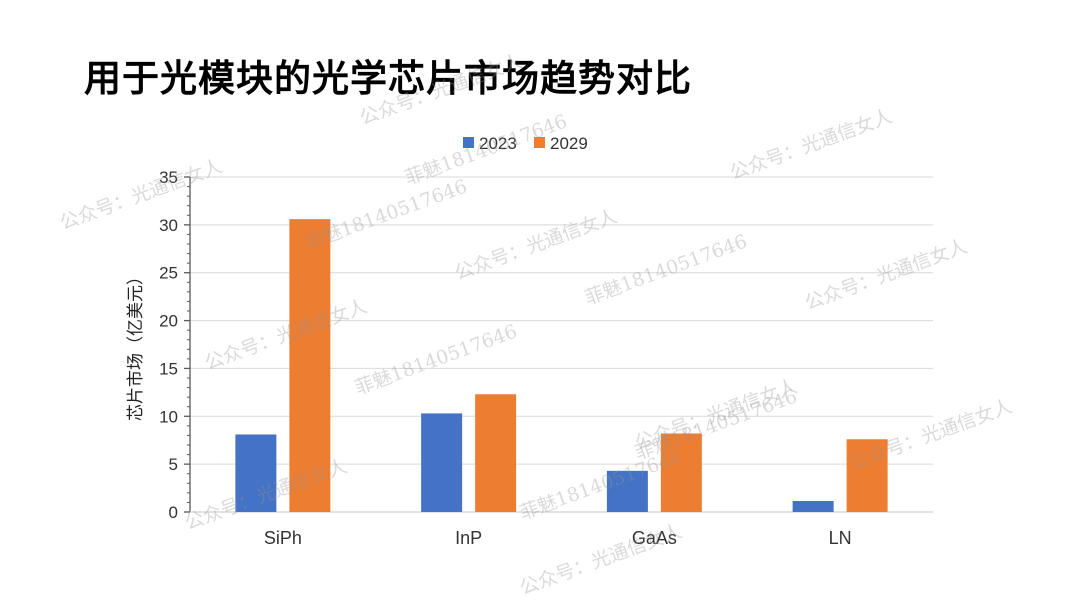 The image size is (1080, 607). What do you see at coordinates (468, 142) in the screenshot?
I see `legend-swatch-2023` at bounding box center [468, 142].